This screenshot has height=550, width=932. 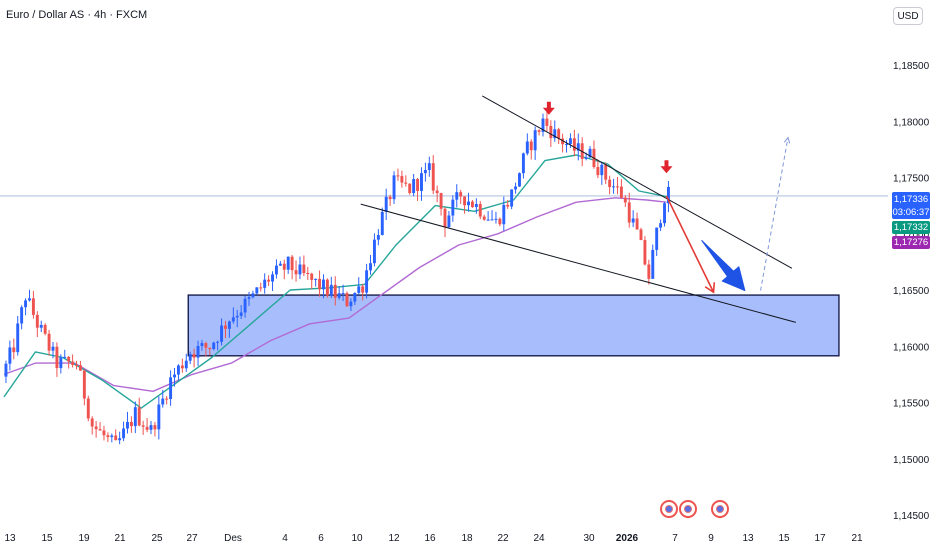 What do you see at coordinates (47, 538) in the screenshot?
I see `time-tick-label: 15` at bounding box center [47, 538].